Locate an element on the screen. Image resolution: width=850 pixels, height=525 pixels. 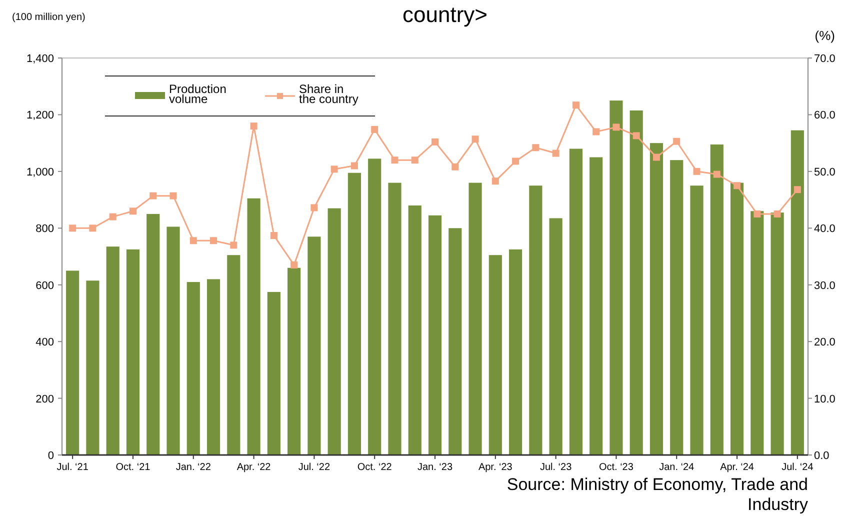
y-tick-label: 0 is located at coordinates (51, 456).